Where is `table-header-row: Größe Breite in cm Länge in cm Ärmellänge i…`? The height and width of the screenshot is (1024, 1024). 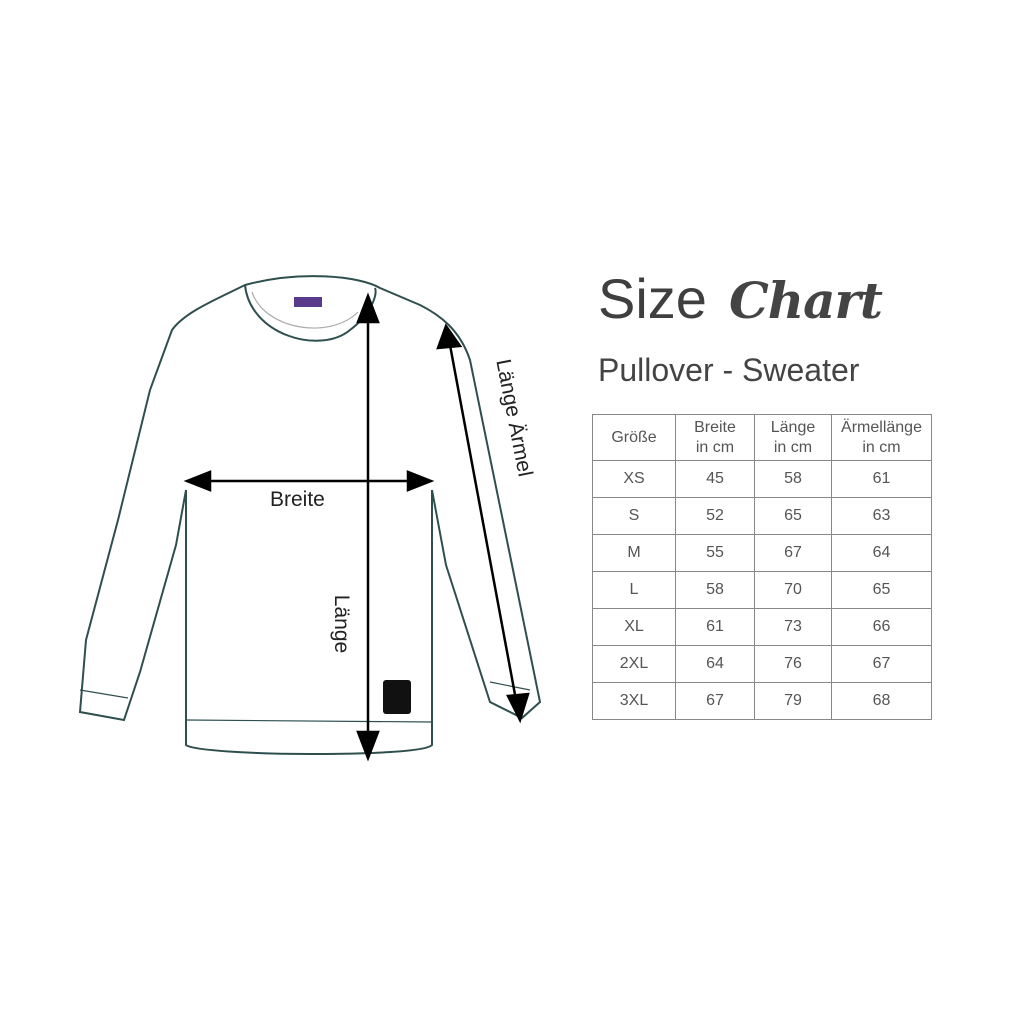 table-header-row: Größe Breite in cm Länge in cm Ärmellänge i… is located at coordinates (762, 437).